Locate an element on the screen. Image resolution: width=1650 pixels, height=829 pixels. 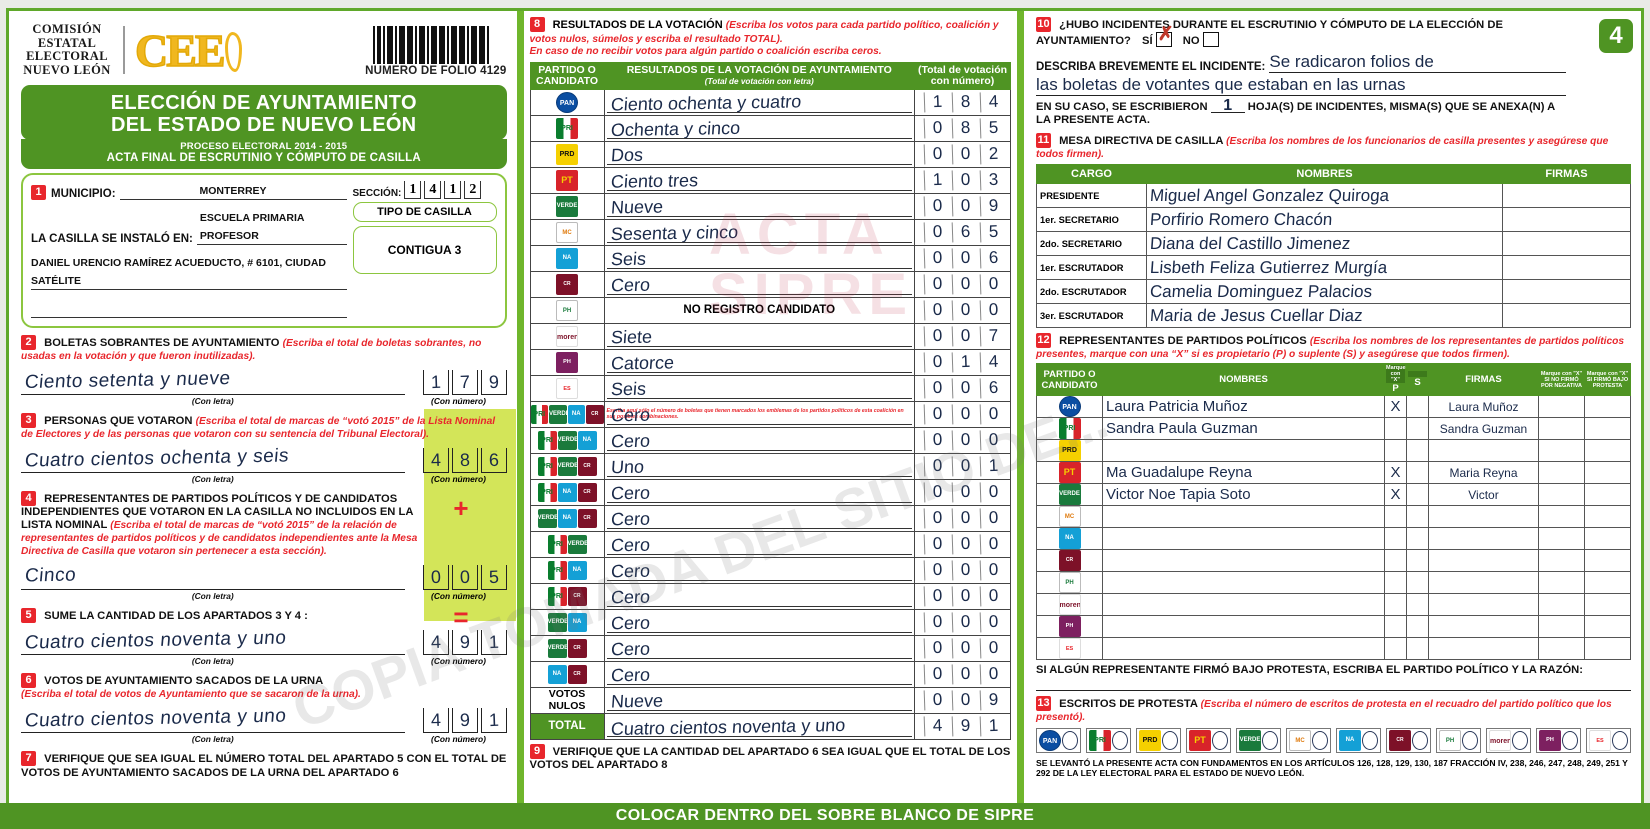
nombre-cell: Maria de Jesus Cuellar Diaz is located at coordinates (1324, 315).